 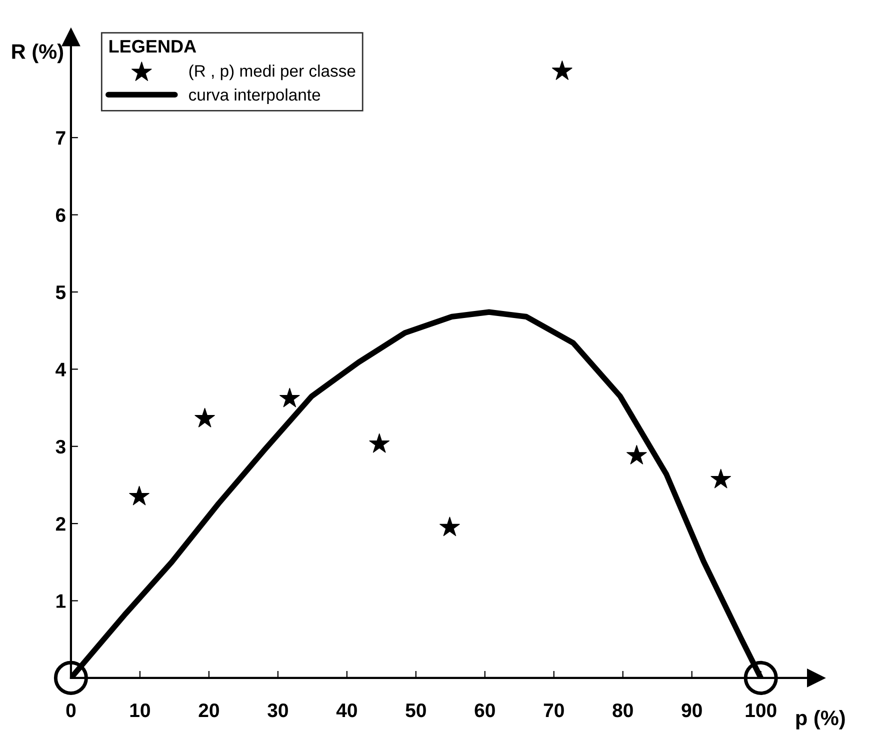 I want to click on x-tick-label: 100, so click(x=761, y=710).